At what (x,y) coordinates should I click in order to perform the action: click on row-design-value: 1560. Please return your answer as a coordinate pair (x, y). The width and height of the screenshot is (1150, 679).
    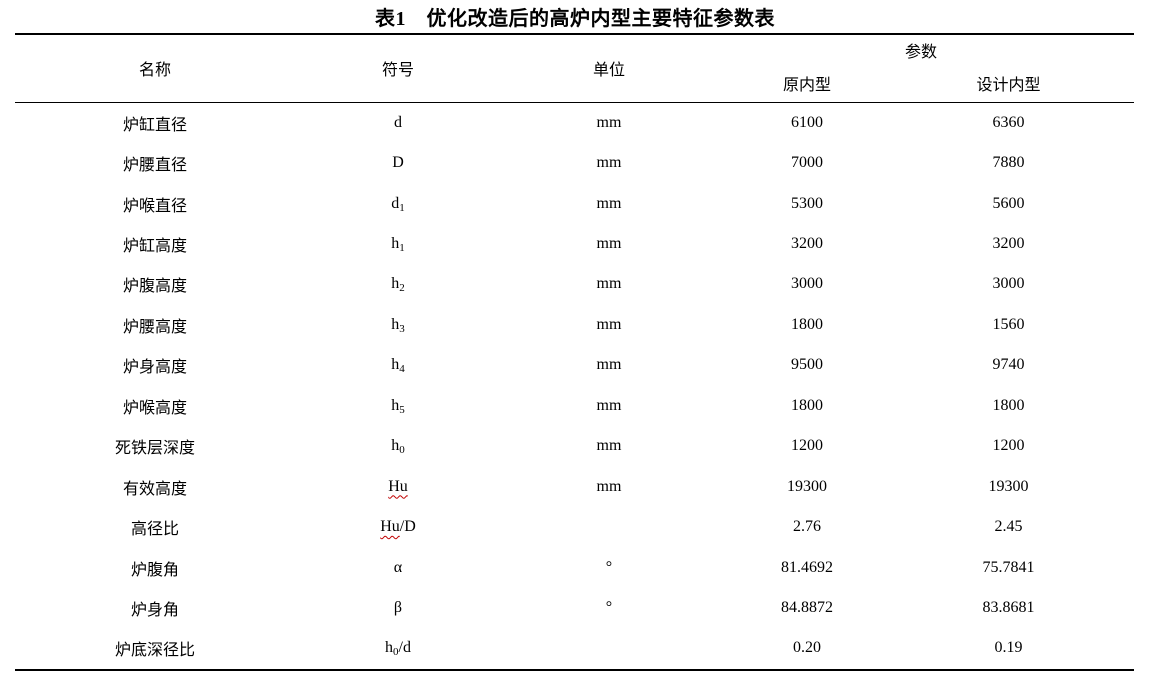
    Looking at the image, I should click on (1008, 324).